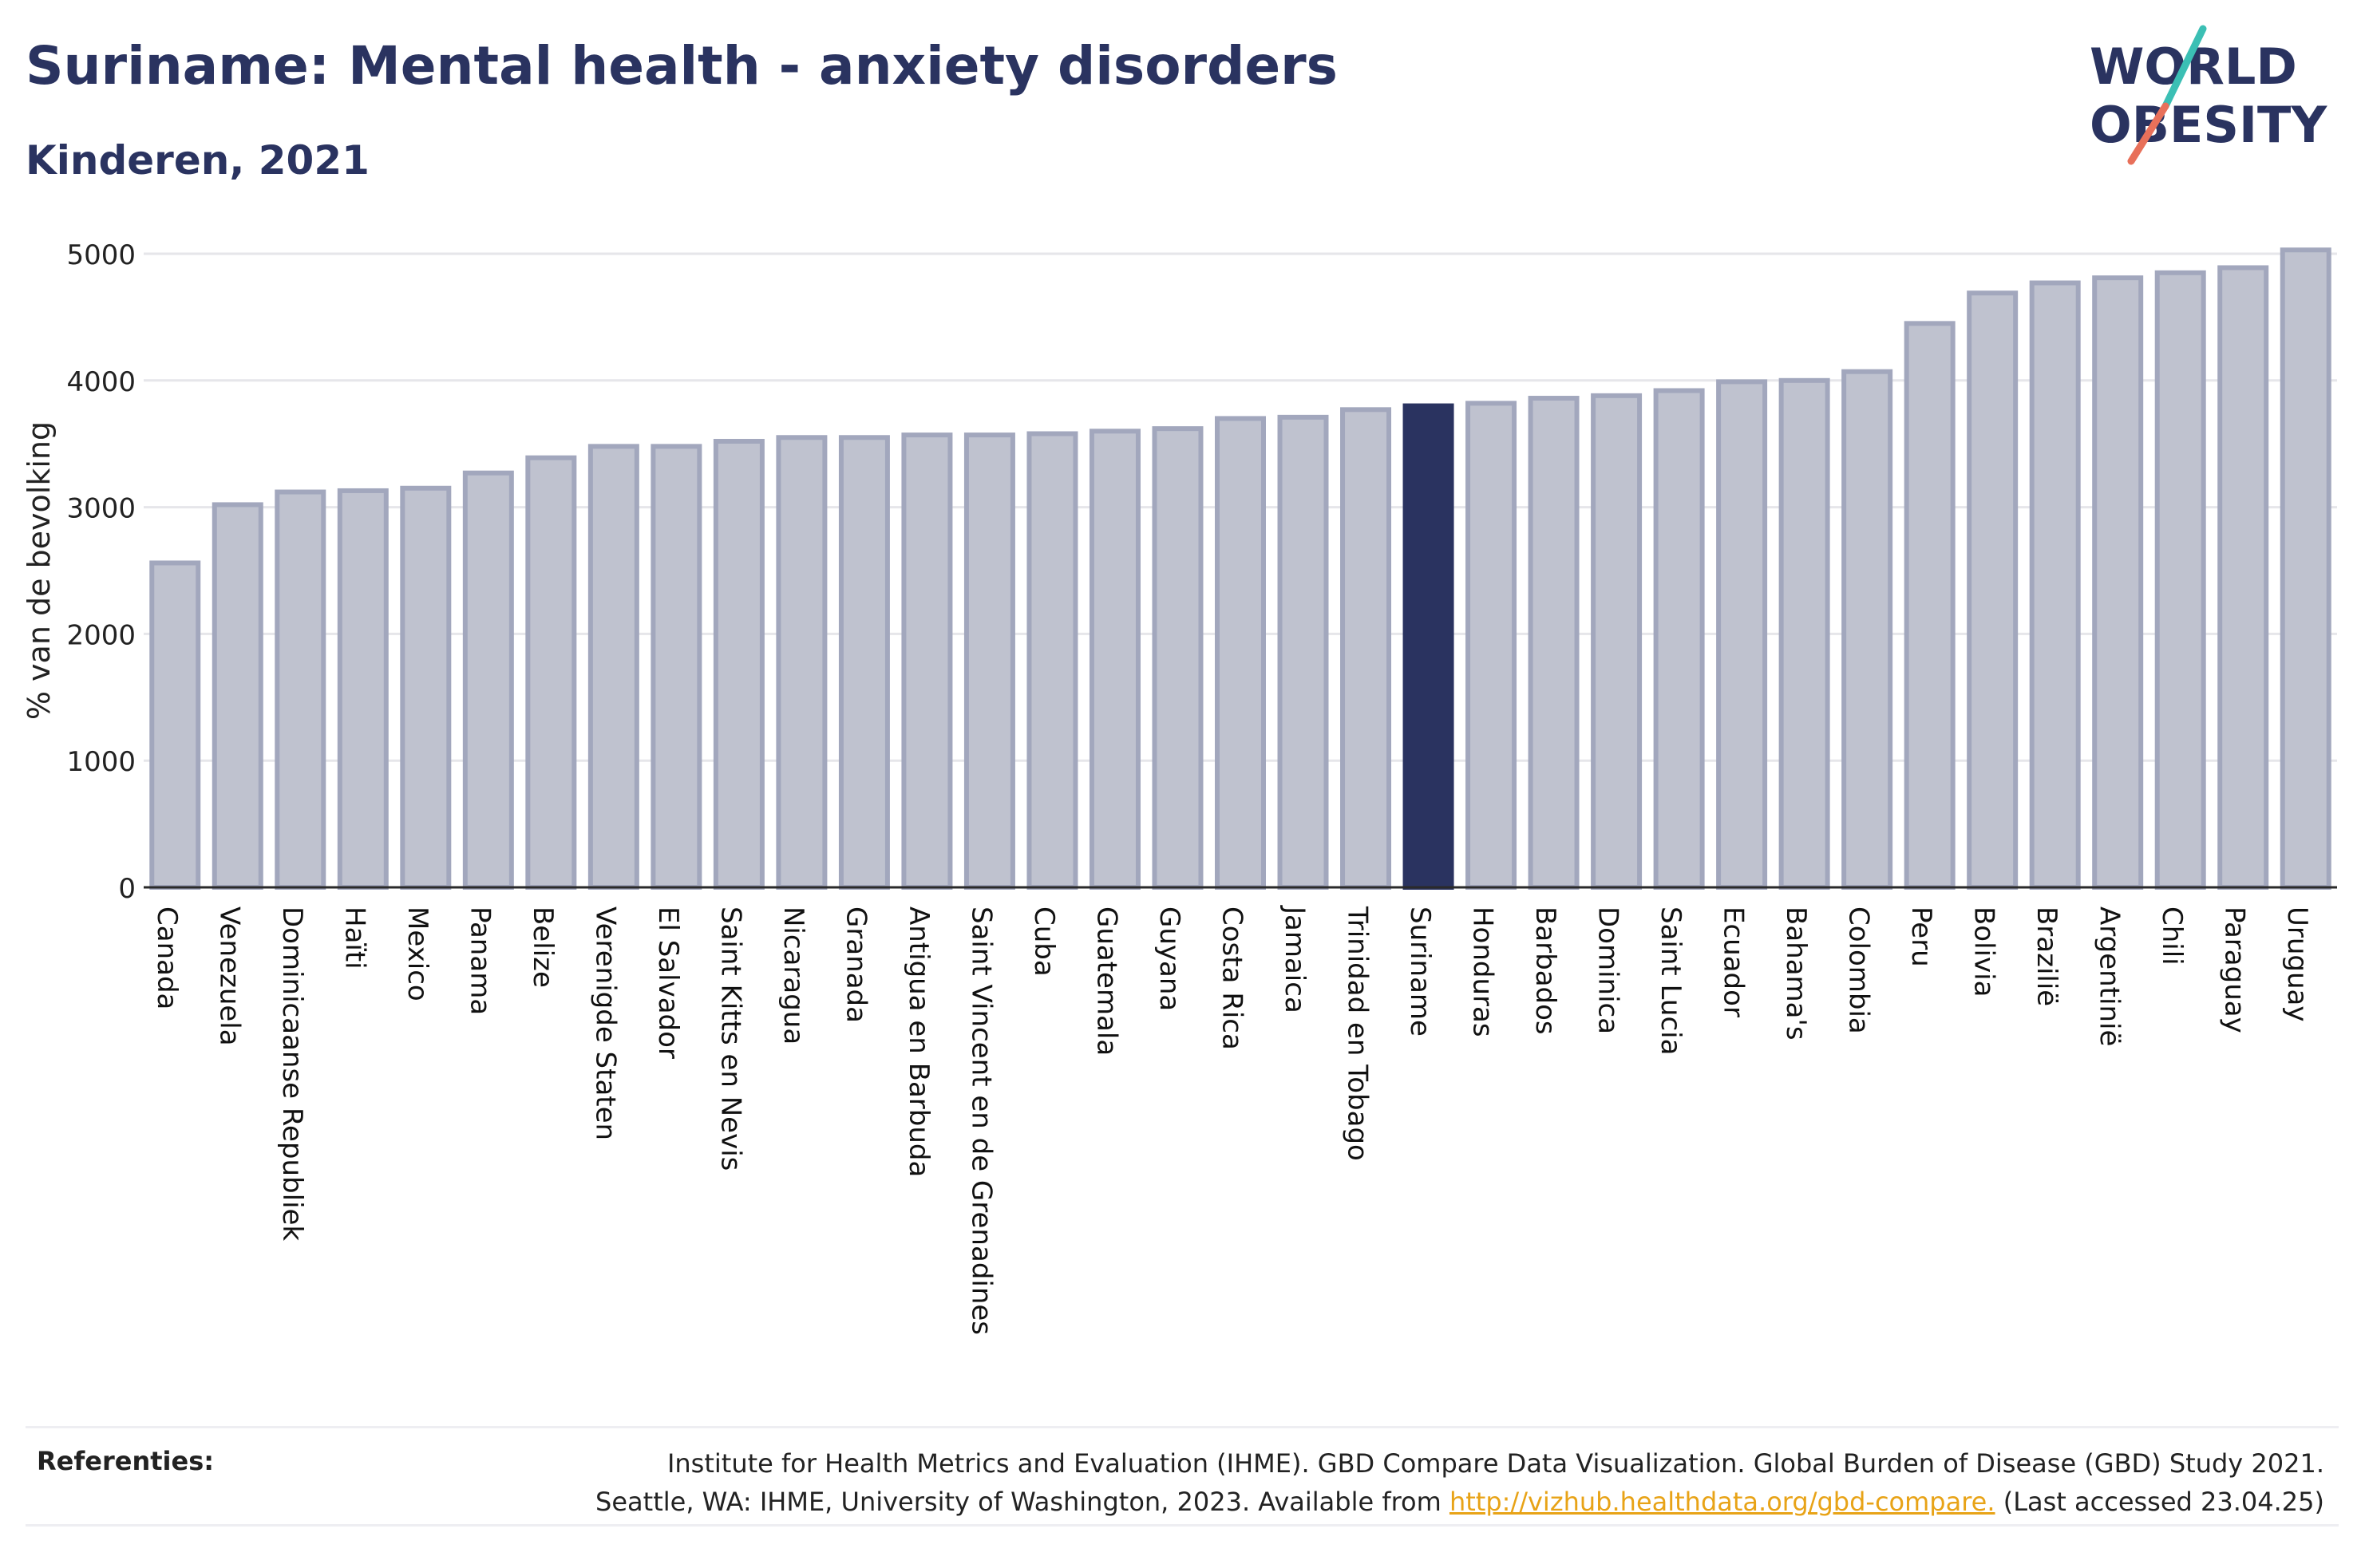 The height and width of the screenshot is (1568, 2361). I want to click on x-tick-label: Paraguay, so click(2235, 970).